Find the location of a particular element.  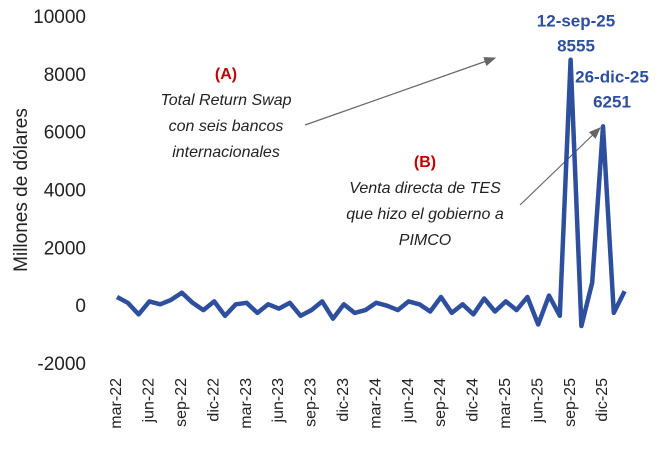

x-tick-label: sep-22 is located at coordinates (181, 402).